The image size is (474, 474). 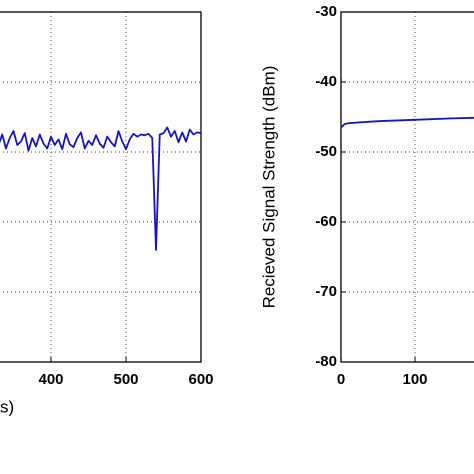 I want to click on y-tick-label: -70, so click(x=326, y=291).